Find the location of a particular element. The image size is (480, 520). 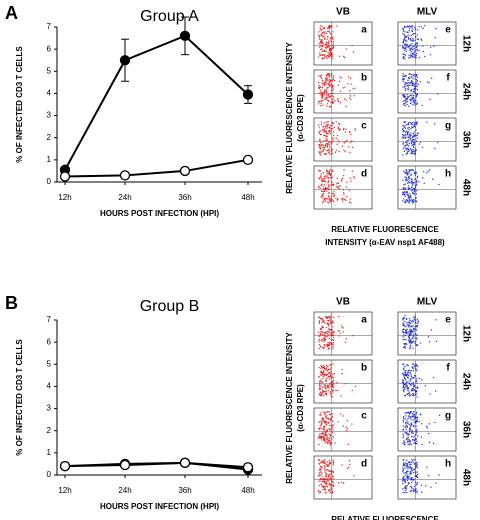

y-tick-label: 7 is located at coordinates (49, 319).